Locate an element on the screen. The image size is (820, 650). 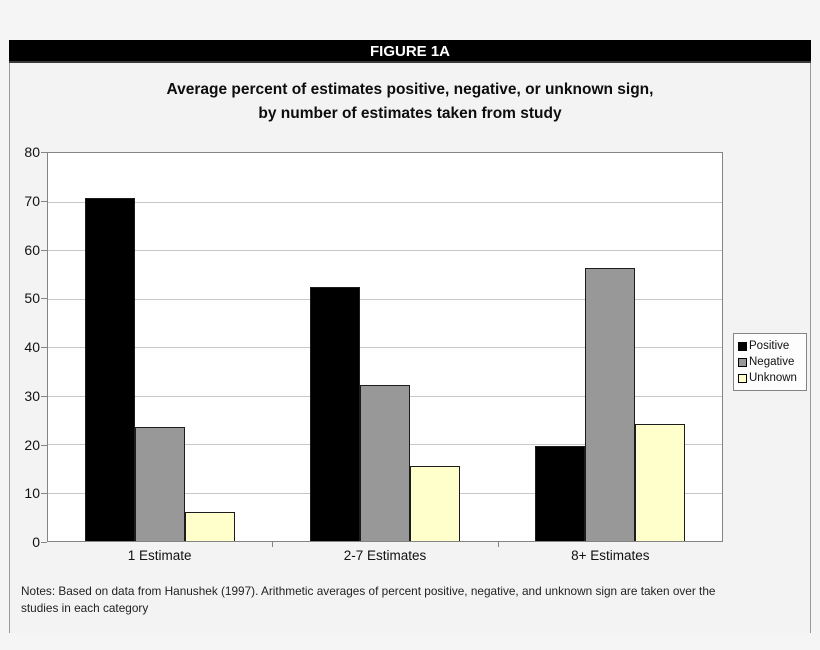
legend-label: Positive is located at coordinates (769, 346).